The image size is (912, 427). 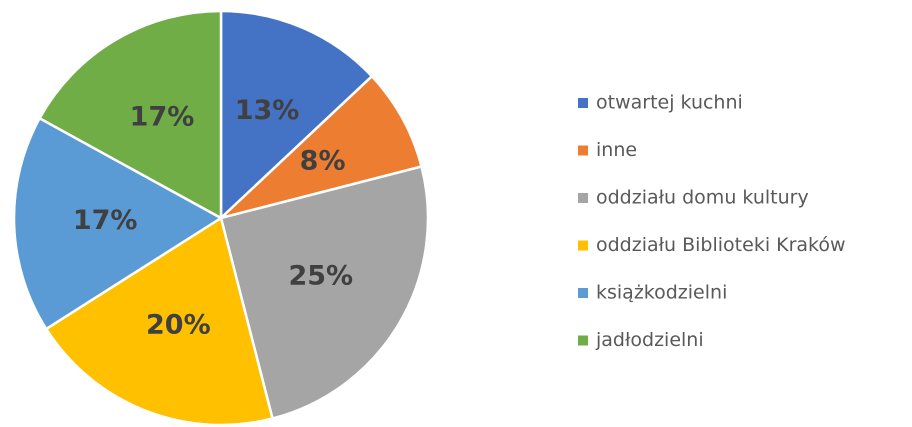 What do you see at coordinates (320, 276) in the screenshot?
I see `data-label: 25%` at bounding box center [320, 276].